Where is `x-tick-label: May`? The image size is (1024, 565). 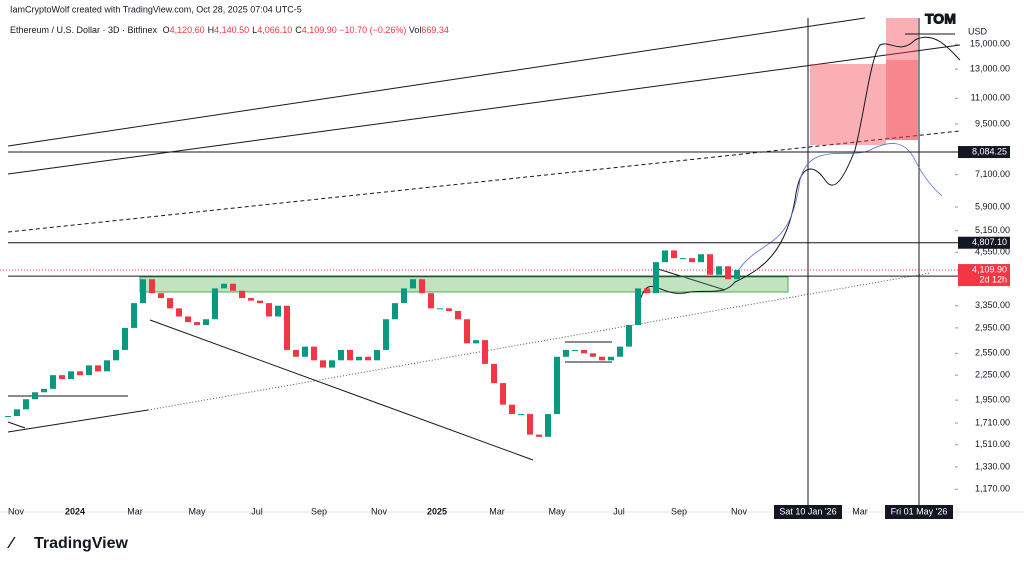
x-tick-label: May is located at coordinates (197, 511).